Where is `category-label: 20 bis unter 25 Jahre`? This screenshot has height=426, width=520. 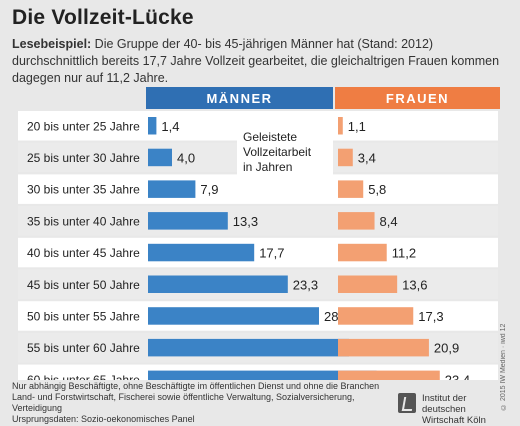
category-label: 20 bis unter 25 Jahre is located at coordinates (83, 126).